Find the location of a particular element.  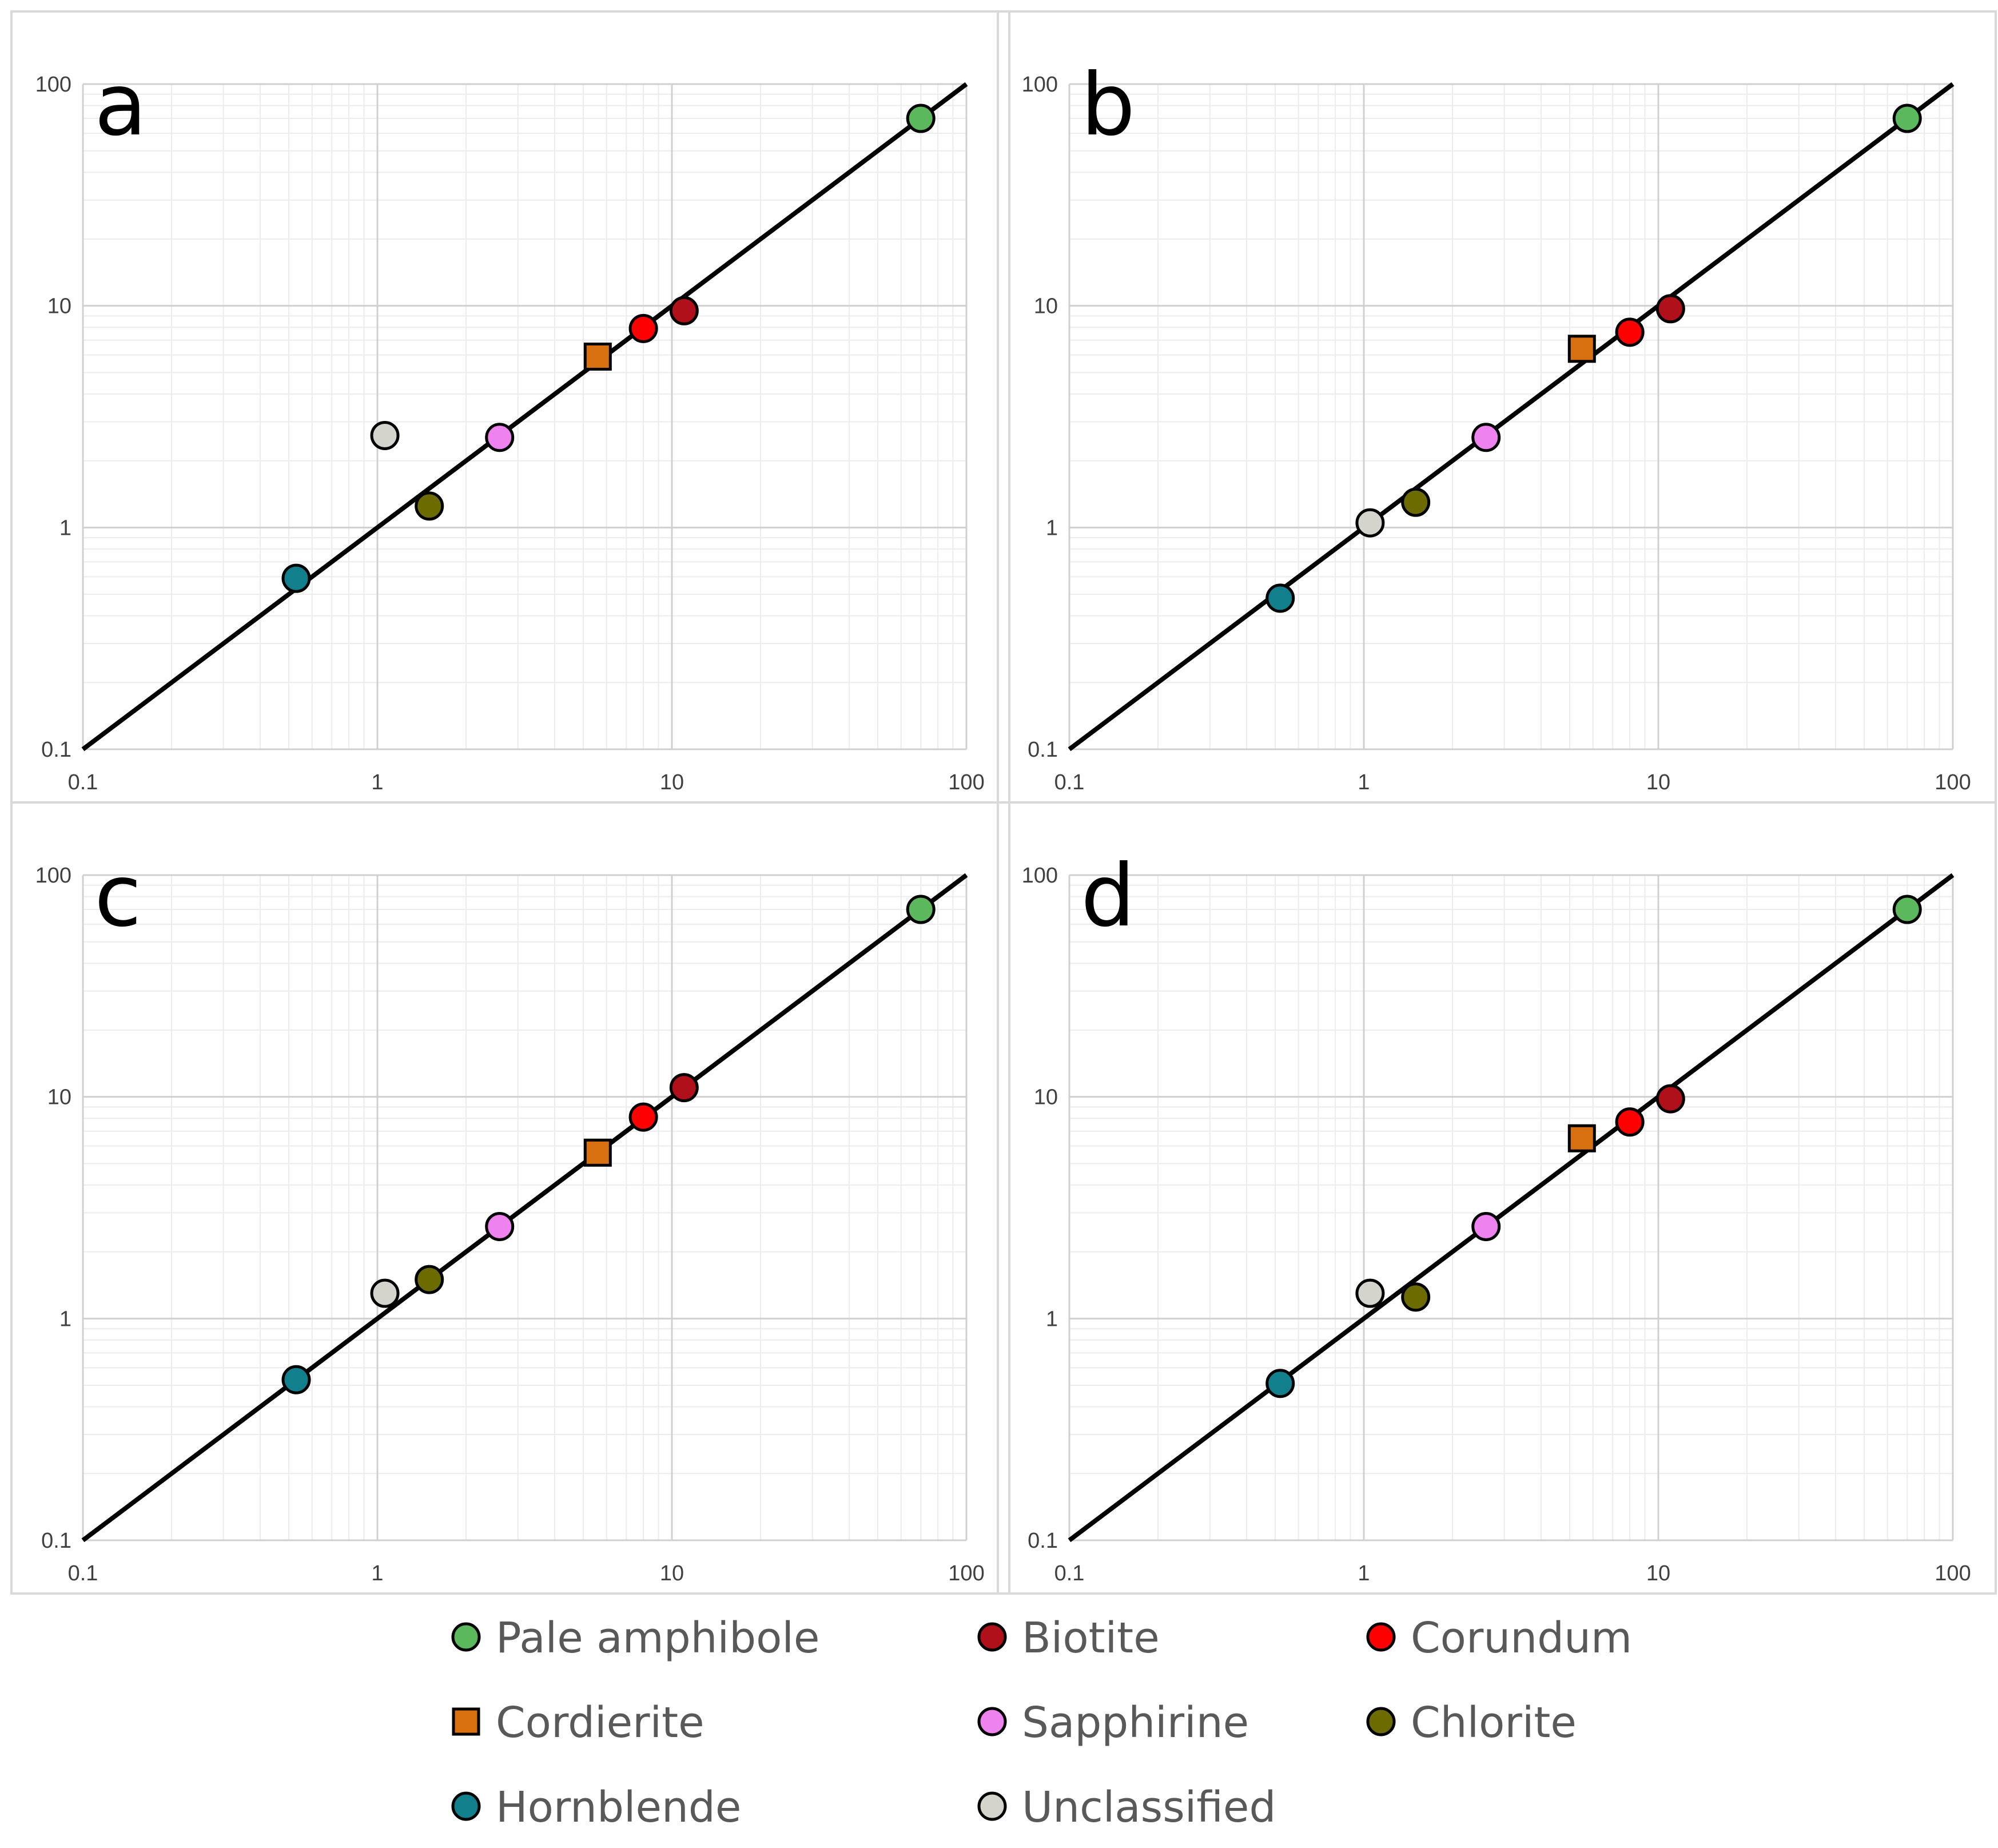

legend-item-cordierite: Cordierite is located at coordinates (578, 1722).